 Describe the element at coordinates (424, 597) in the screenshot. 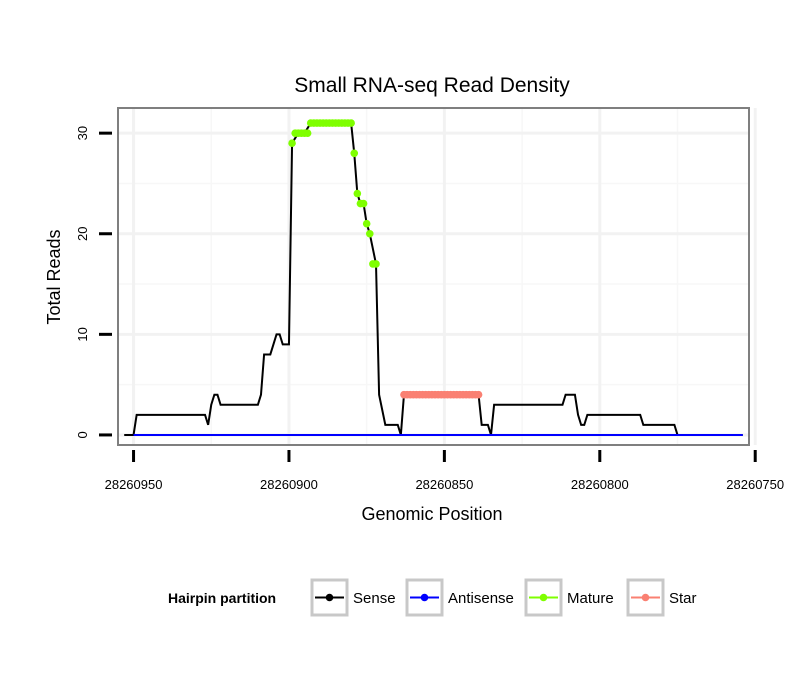

I see `legend-key-point-antisense` at that location.